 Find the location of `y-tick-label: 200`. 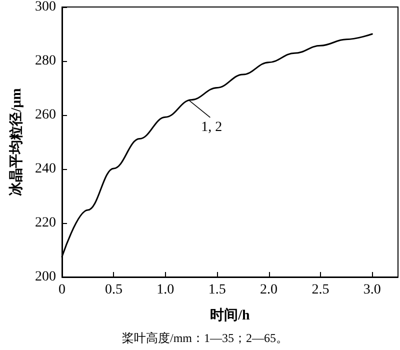

y-tick-label: 200 is located at coordinates (45, 277).